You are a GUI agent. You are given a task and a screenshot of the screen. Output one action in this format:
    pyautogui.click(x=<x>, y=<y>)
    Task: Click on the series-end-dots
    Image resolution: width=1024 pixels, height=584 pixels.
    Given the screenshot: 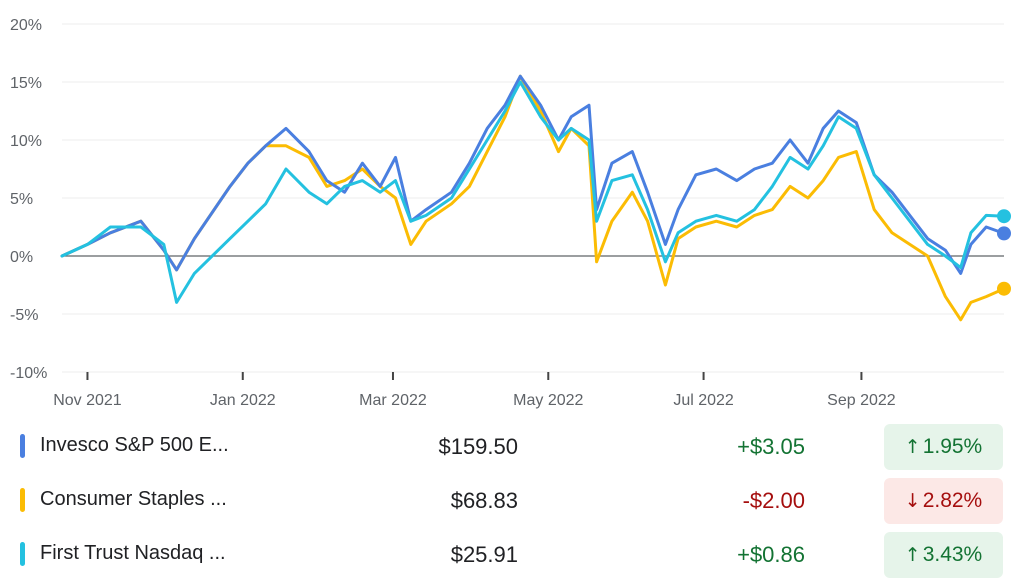 What is the action you would take?
    pyautogui.click(x=1004, y=252)
    